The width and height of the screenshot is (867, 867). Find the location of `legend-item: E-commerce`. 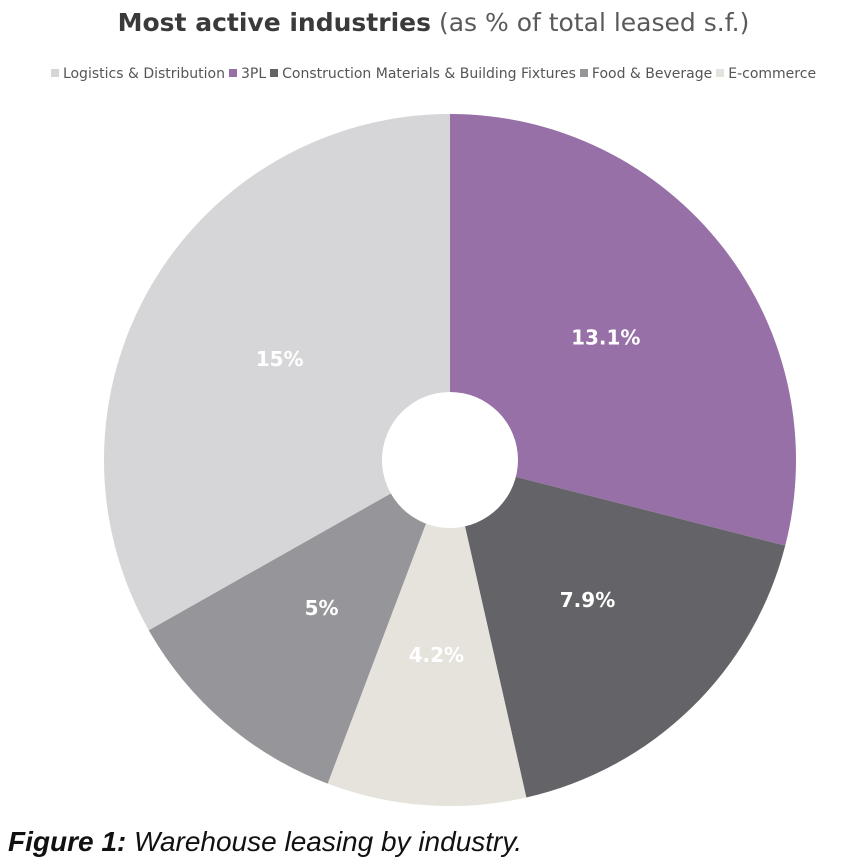

legend-item: E-commerce is located at coordinates (766, 74).